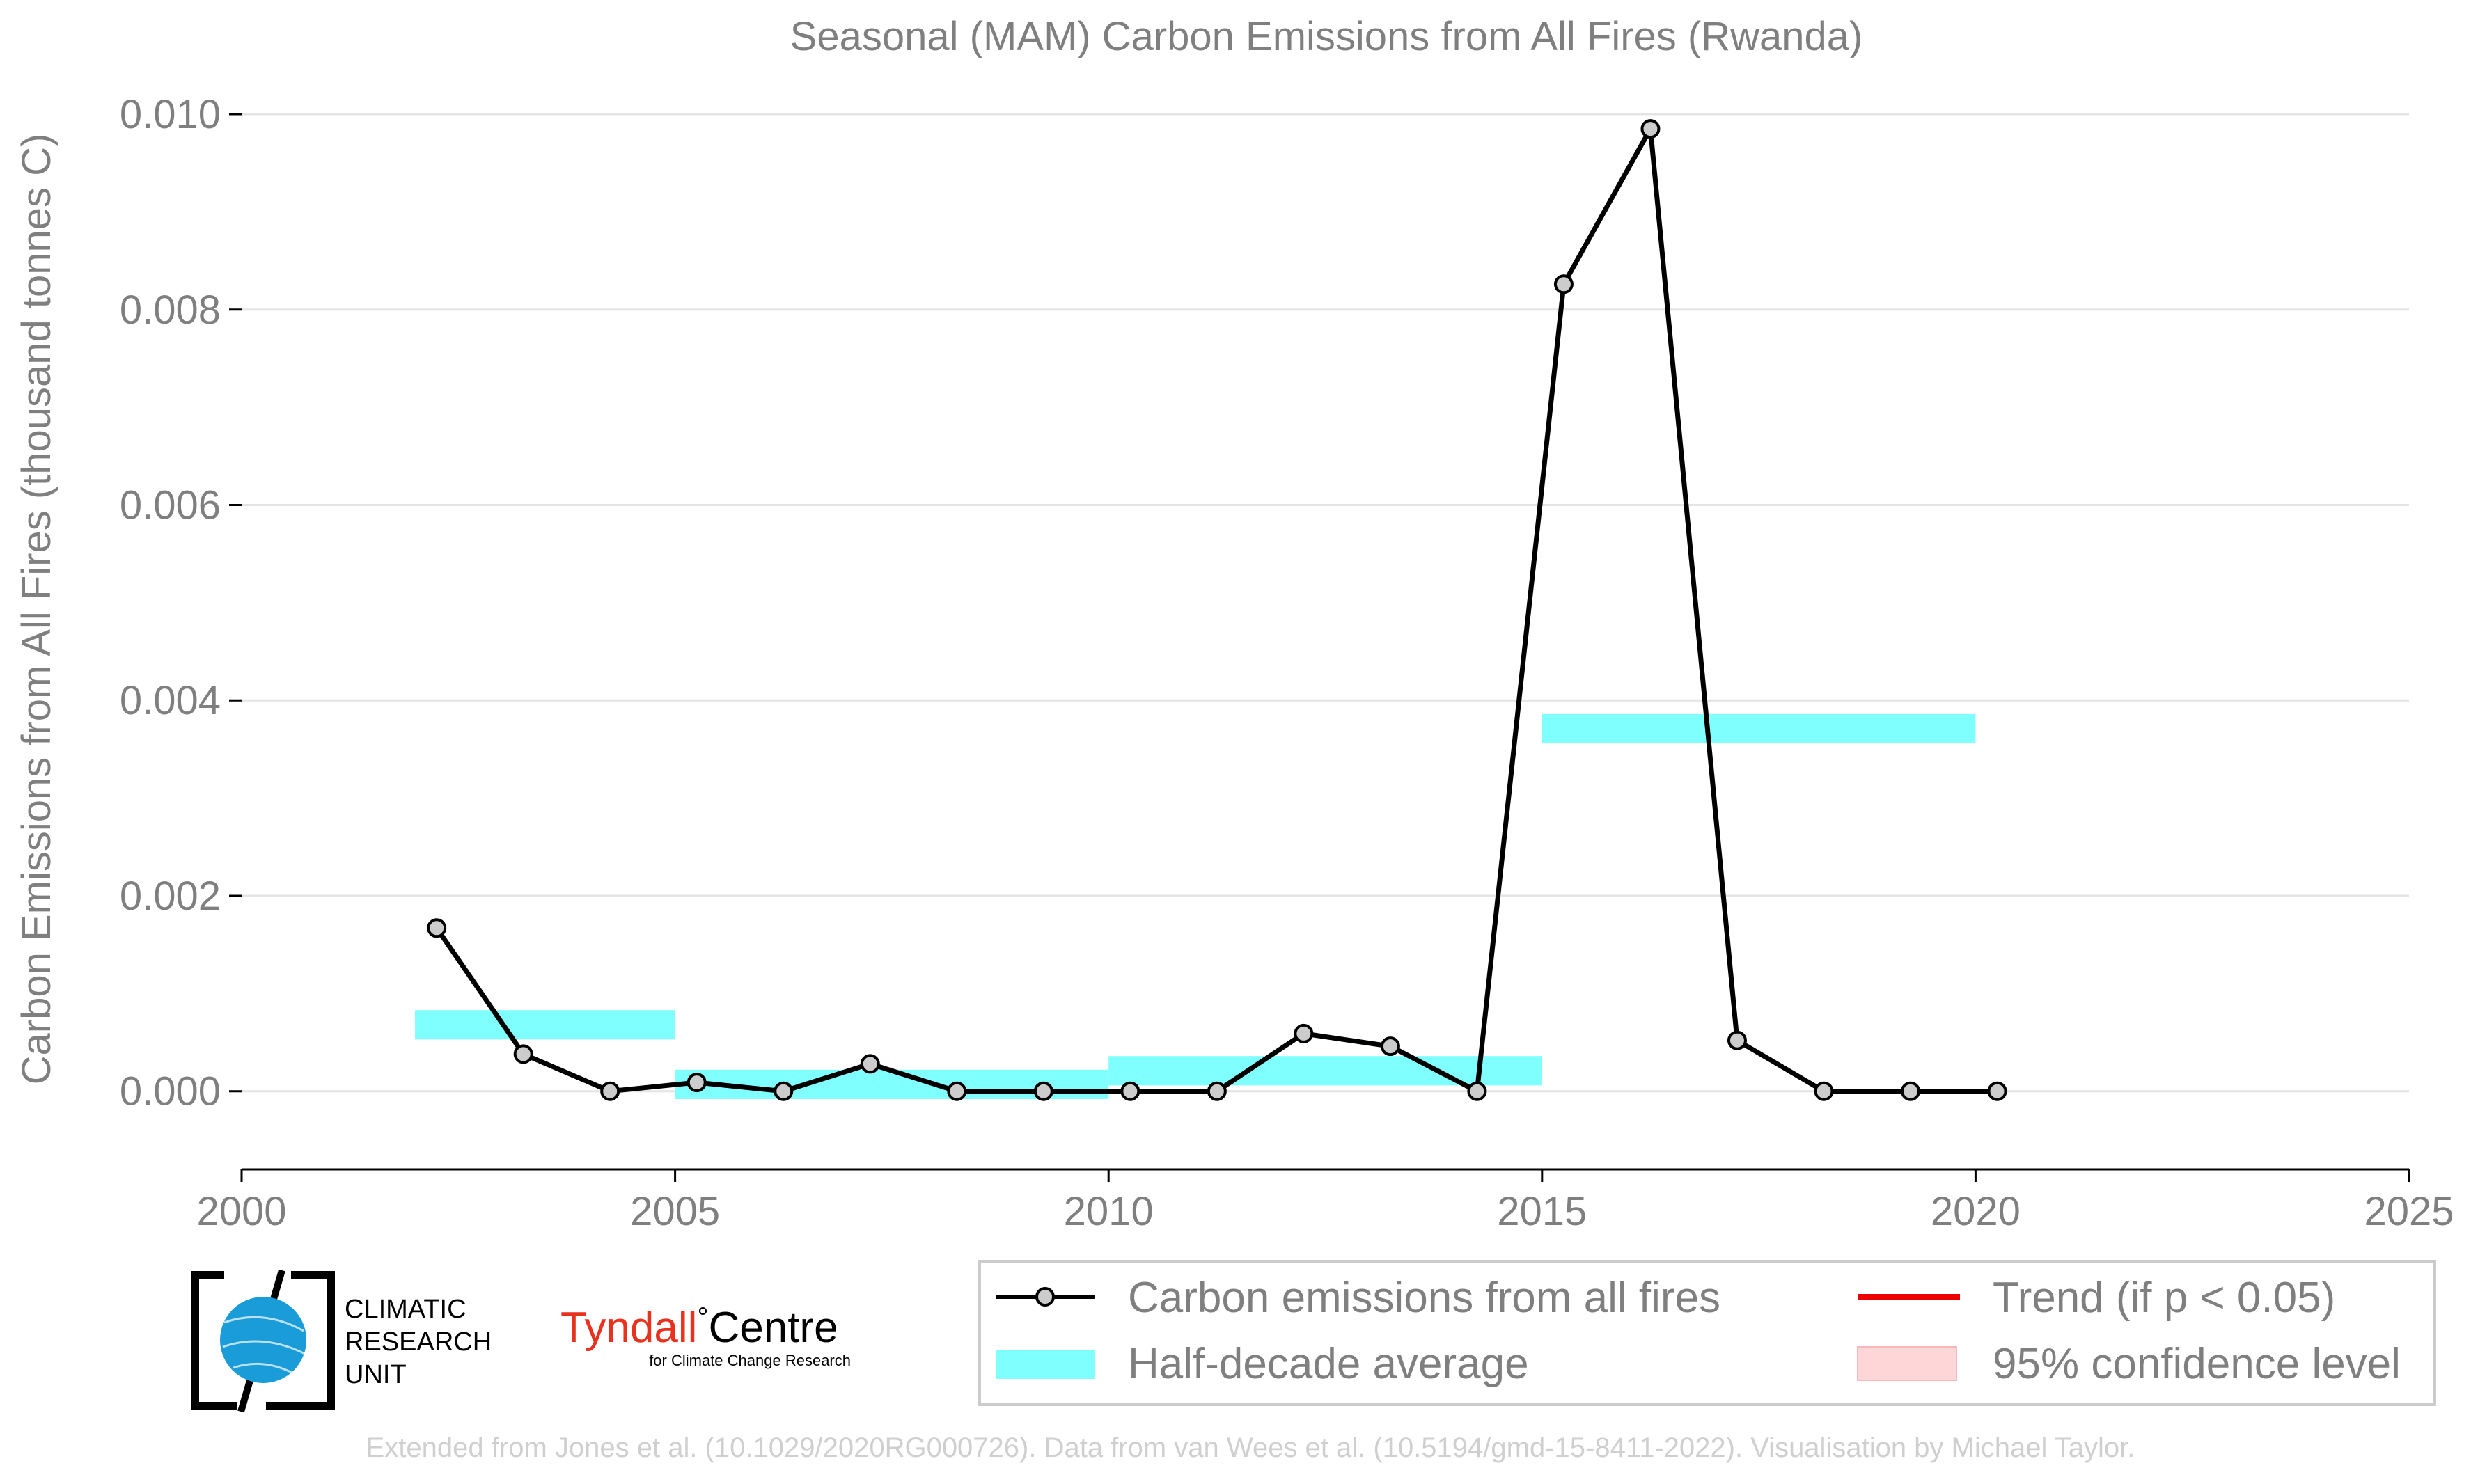 This screenshot has height=1484, width=2471. I want to click on cru-logo: CLIMATIC RESEARCH UNIT, so click(341, 1341).